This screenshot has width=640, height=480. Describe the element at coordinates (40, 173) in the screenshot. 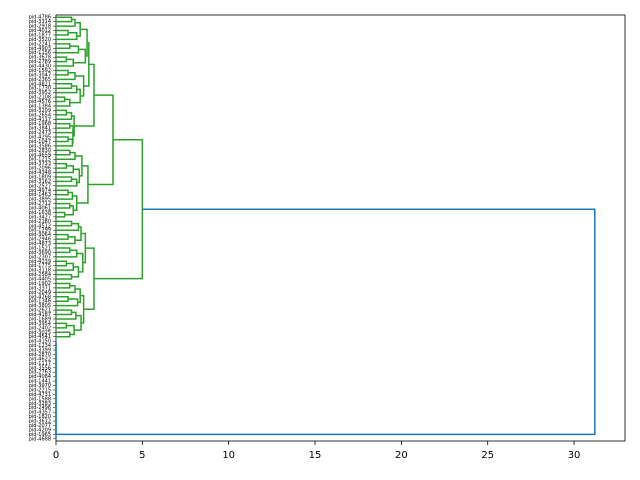

I see `leaf-label: pid-4348` at that location.